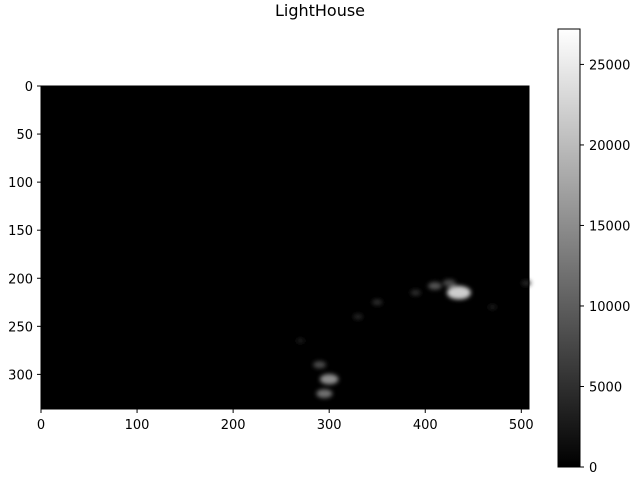 The image size is (640, 480). What do you see at coordinates (609, 65) in the screenshot?
I see `colorbar-tick-label: 25000` at bounding box center [609, 65].